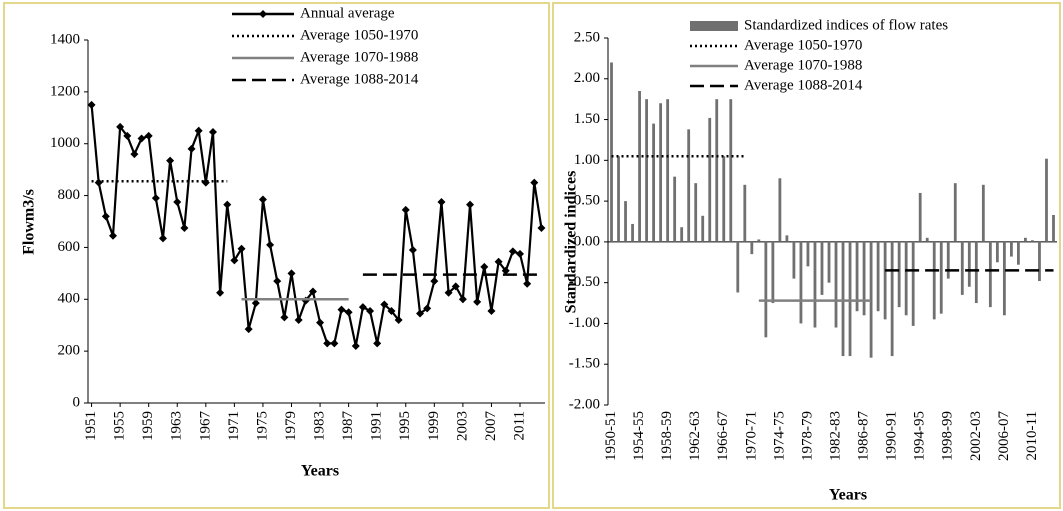 This screenshot has width=1063, height=511. I want to click on y-tick-label: 2.00, so click(587, 78).